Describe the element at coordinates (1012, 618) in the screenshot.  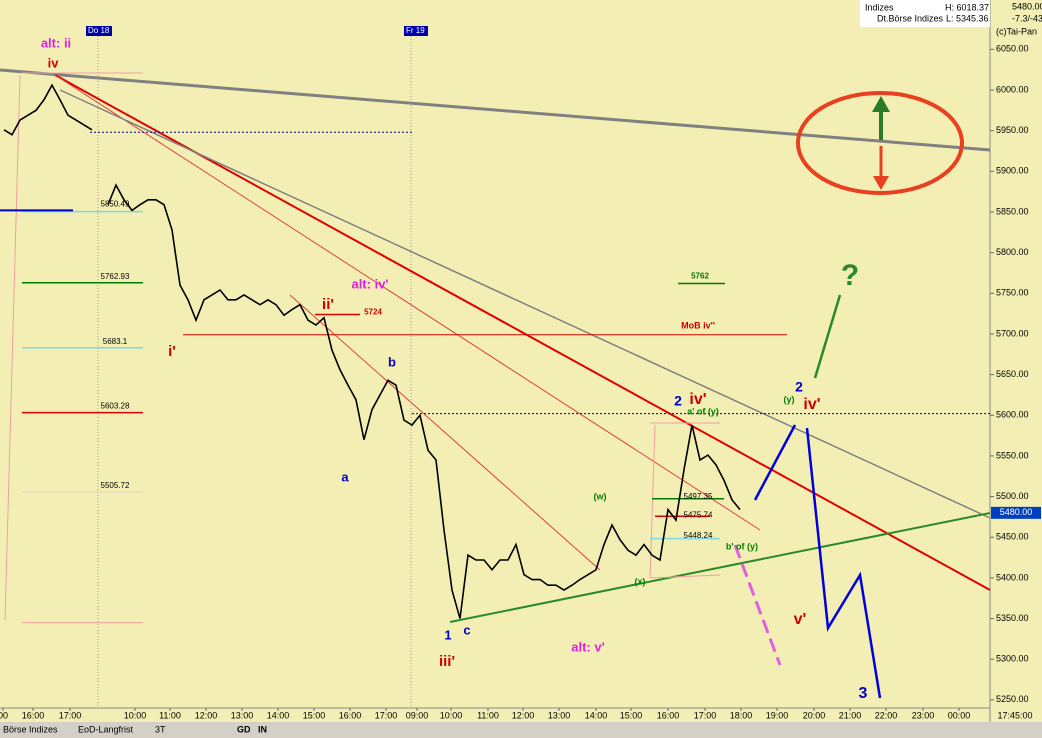
I see `y-tick-label: 5350.00` at that location.